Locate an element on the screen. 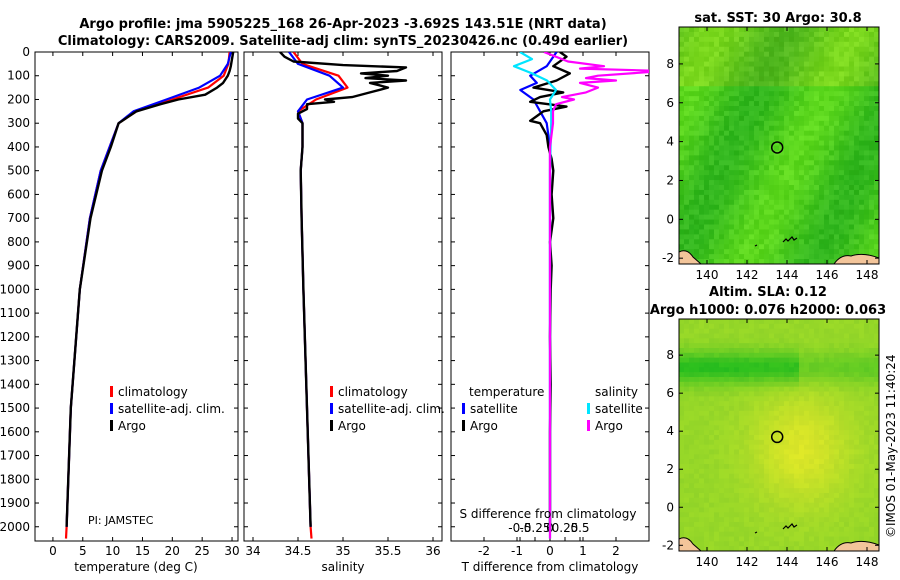 This screenshot has width=900, height=580. sst-heatmap-cells is located at coordinates (779, 145).